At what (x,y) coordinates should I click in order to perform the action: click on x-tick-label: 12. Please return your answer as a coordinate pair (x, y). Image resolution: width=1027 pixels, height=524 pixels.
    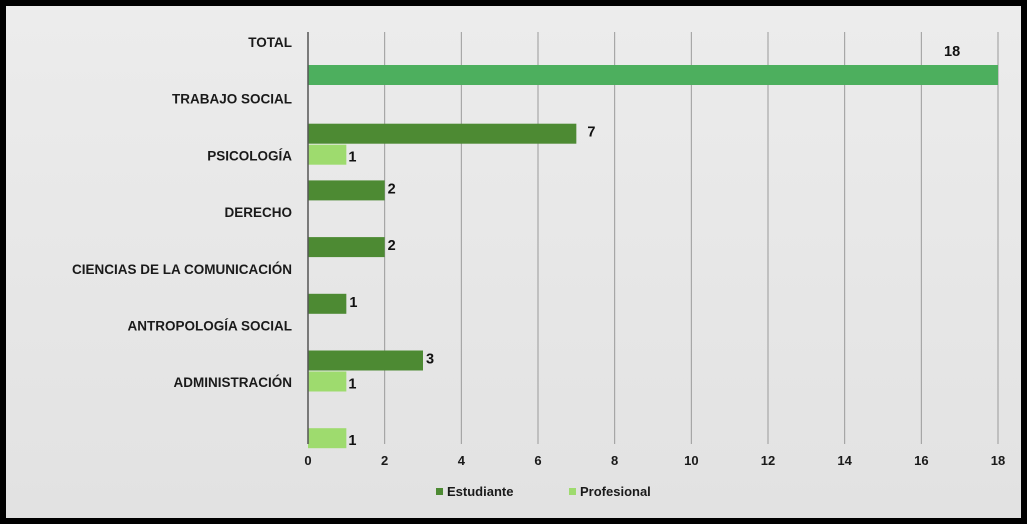
    Looking at the image, I should click on (768, 460).